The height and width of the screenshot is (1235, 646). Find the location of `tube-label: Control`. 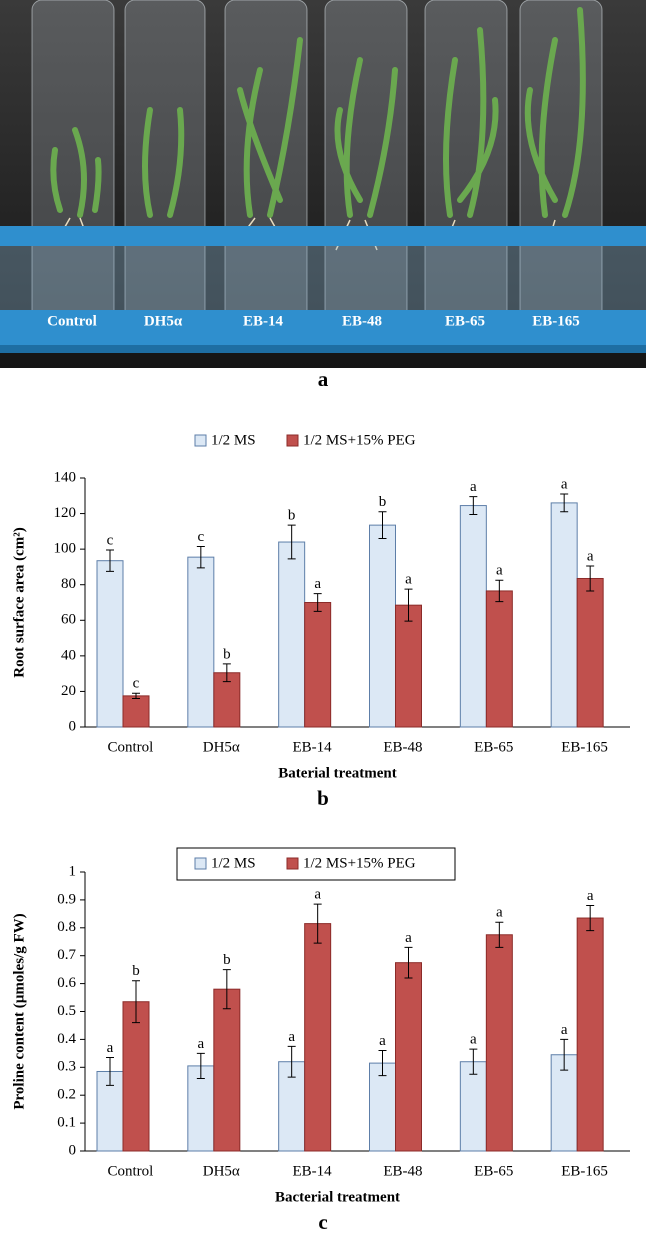

tube-label: Control is located at coordinates (72, 321).